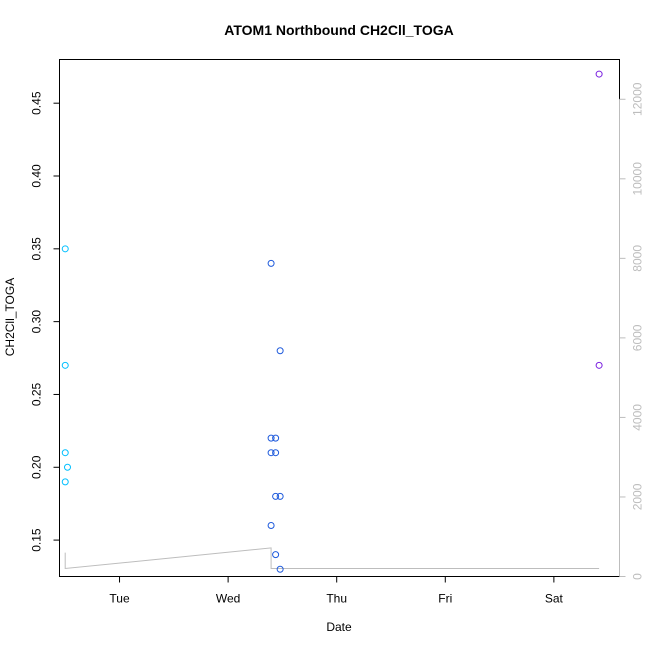  Describe the element at coordinates (10, 317) in the screenshot. I see `y-axis-label: CH2Cll_TOGA` at that location.